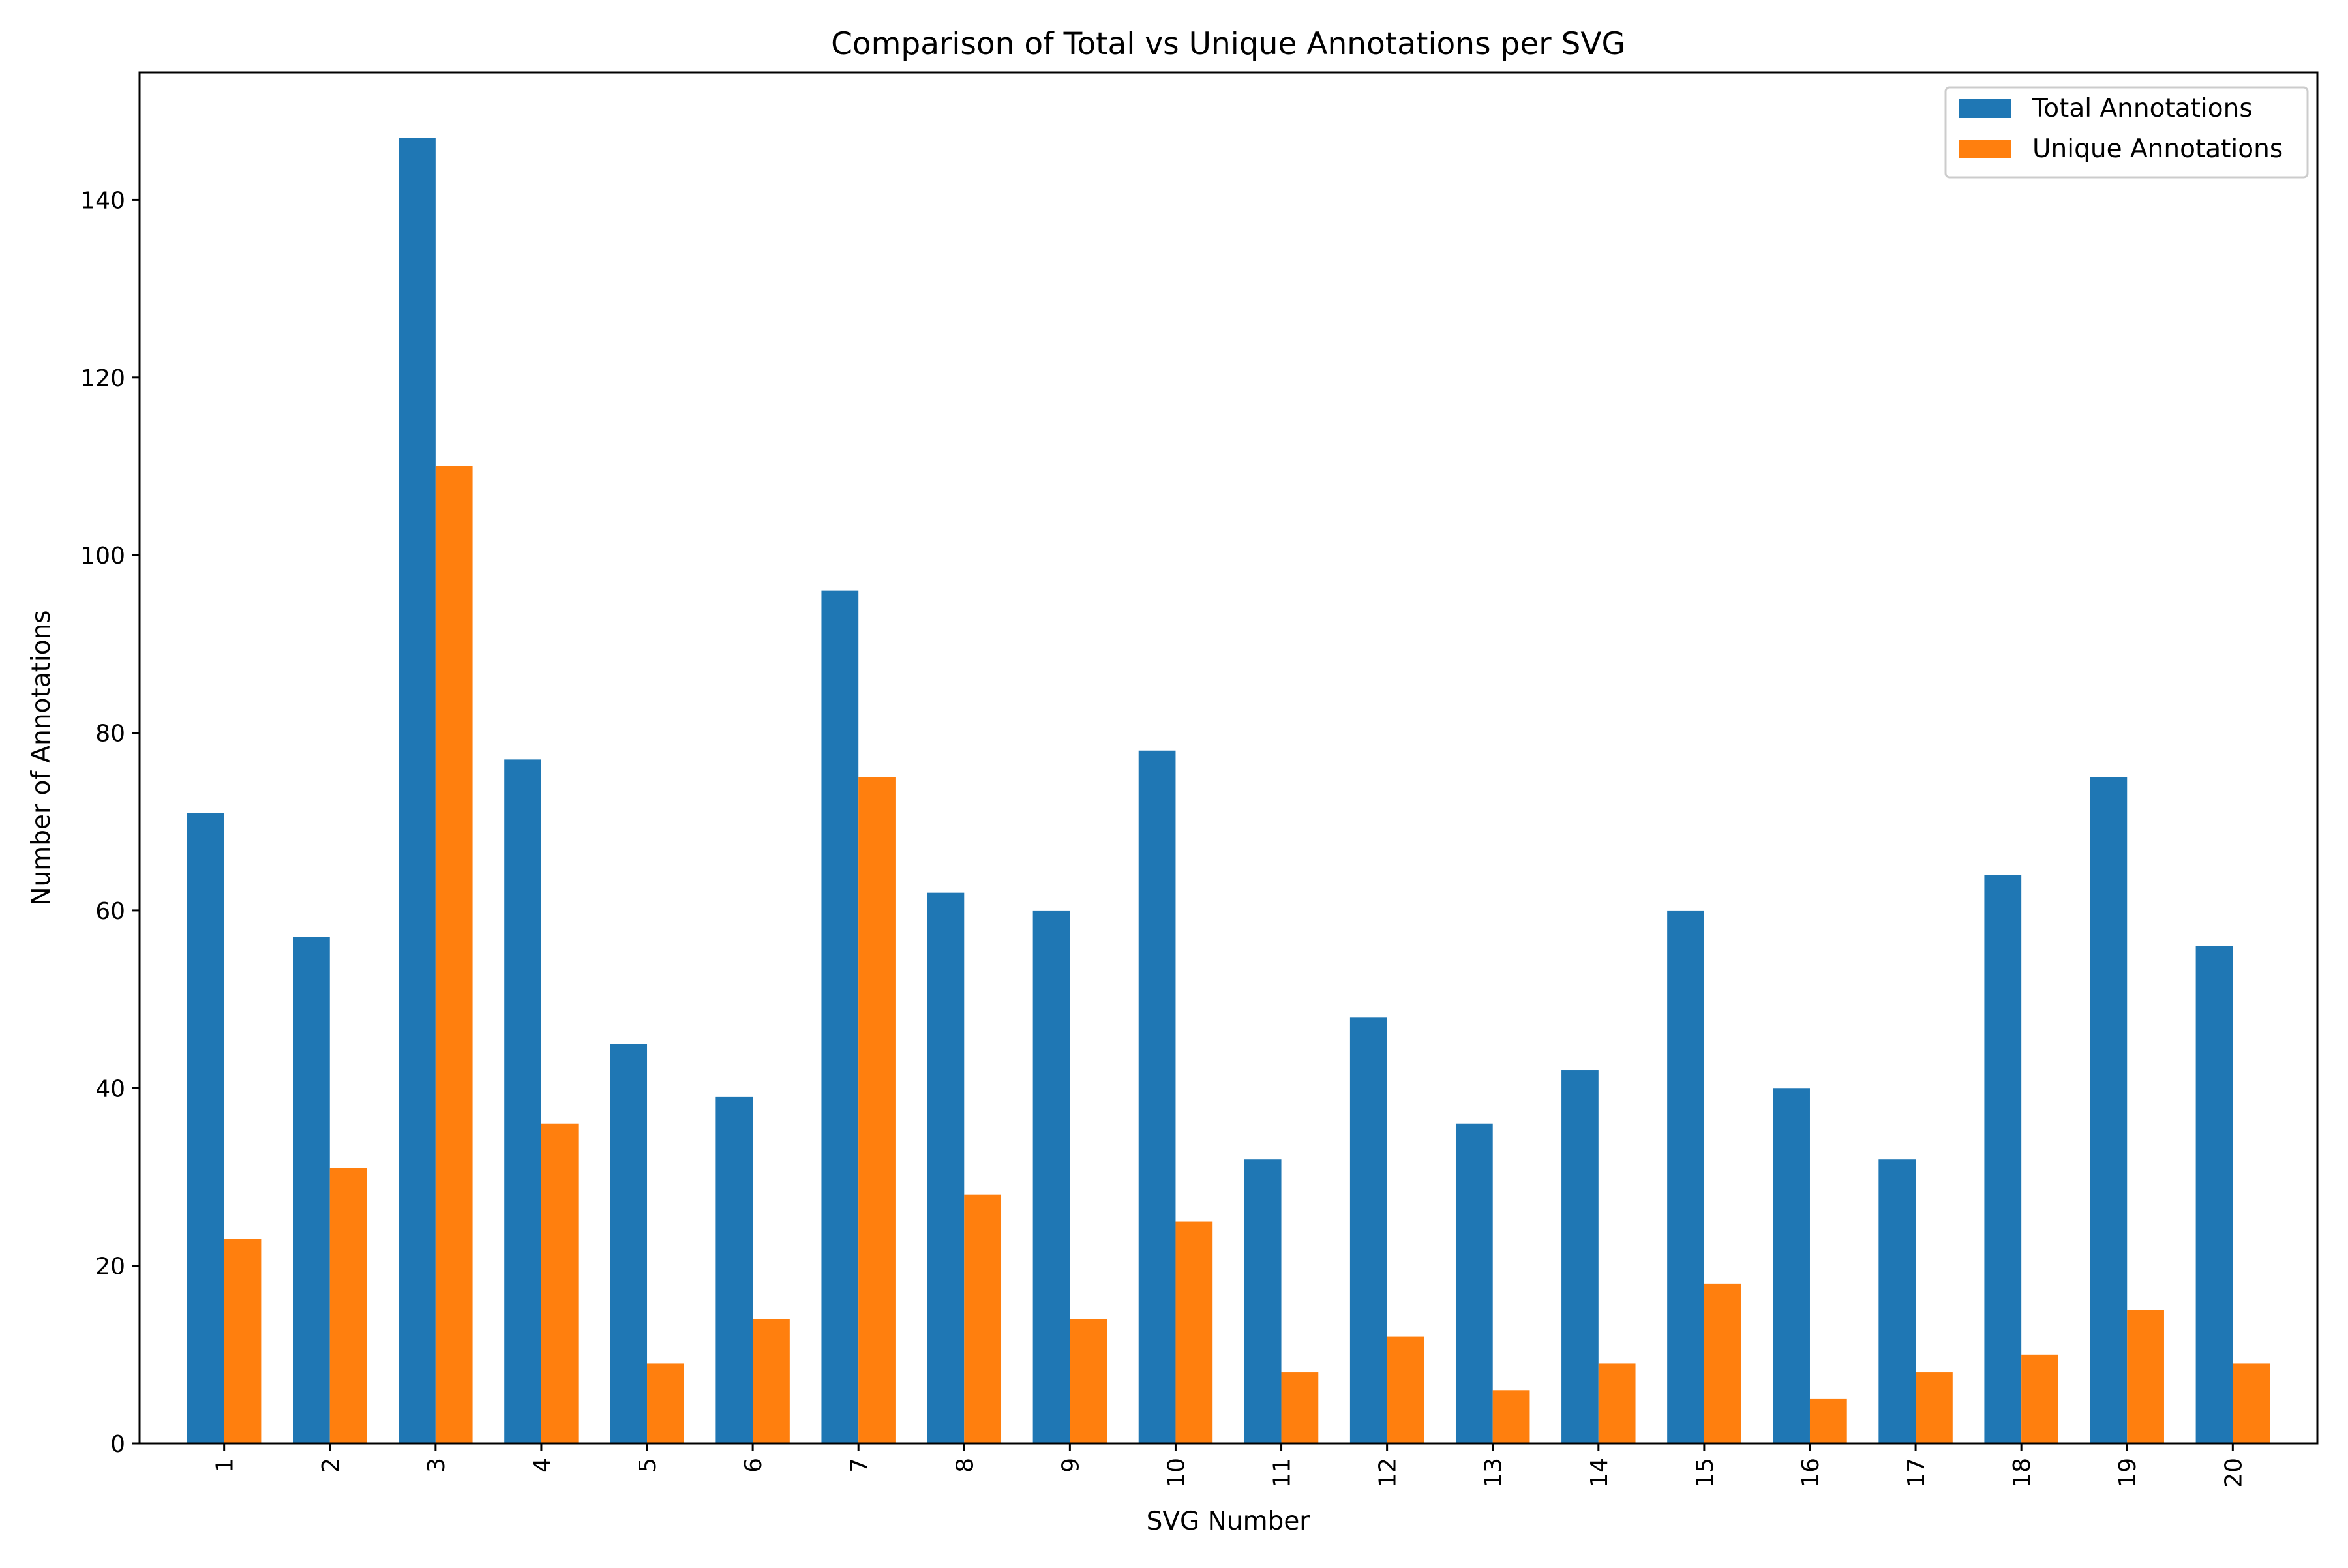 The height and width of the screenshot is (1568, 2348). What do you see at coordinates (2023, 1473) in the screenshot?
I see `x-tick-label: 18` at bounding box center [2023, 1473].